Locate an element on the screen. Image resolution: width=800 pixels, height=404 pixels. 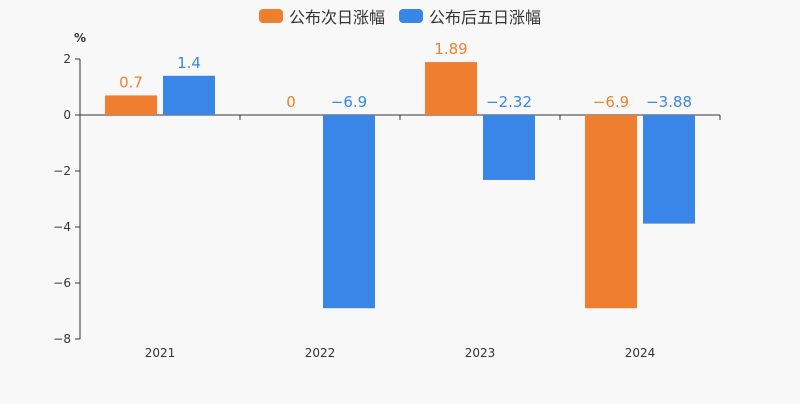
bar-label-series-1-2021: 0.7 is located at coordinates (131, 82).